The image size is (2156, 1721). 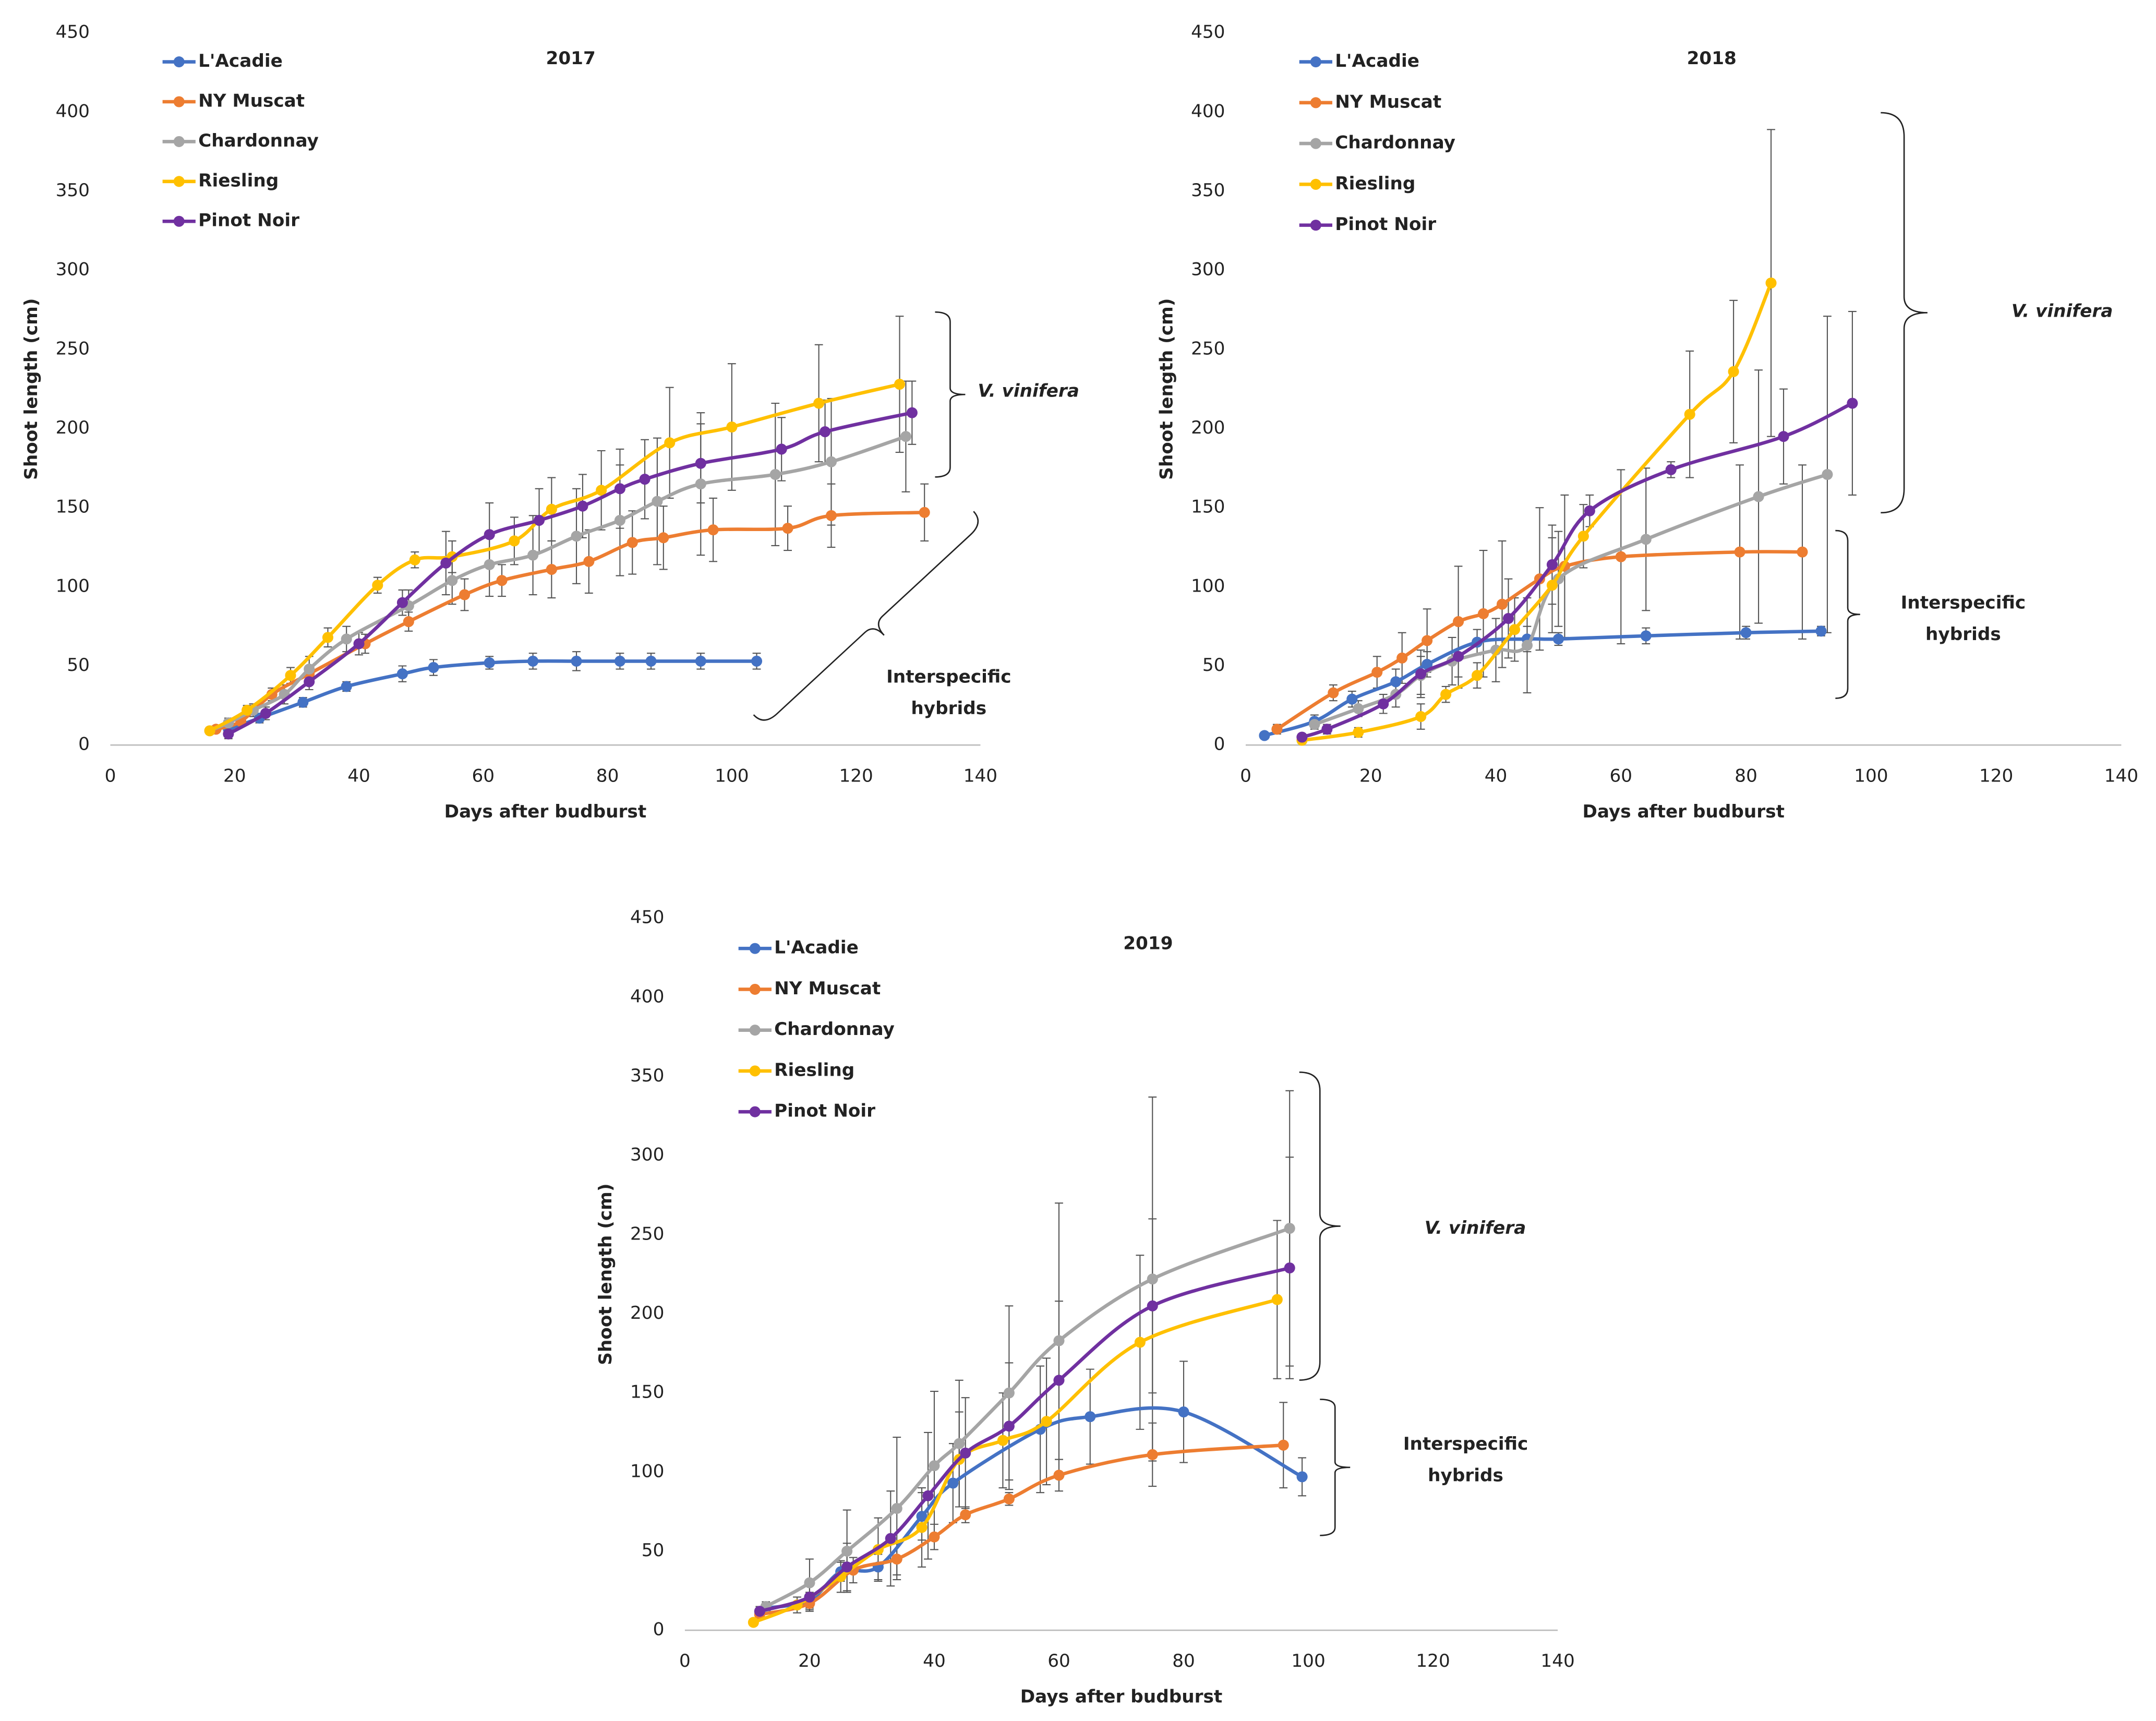 I want to click on annotation: V. vinifera, so click(x=2062, y=311).